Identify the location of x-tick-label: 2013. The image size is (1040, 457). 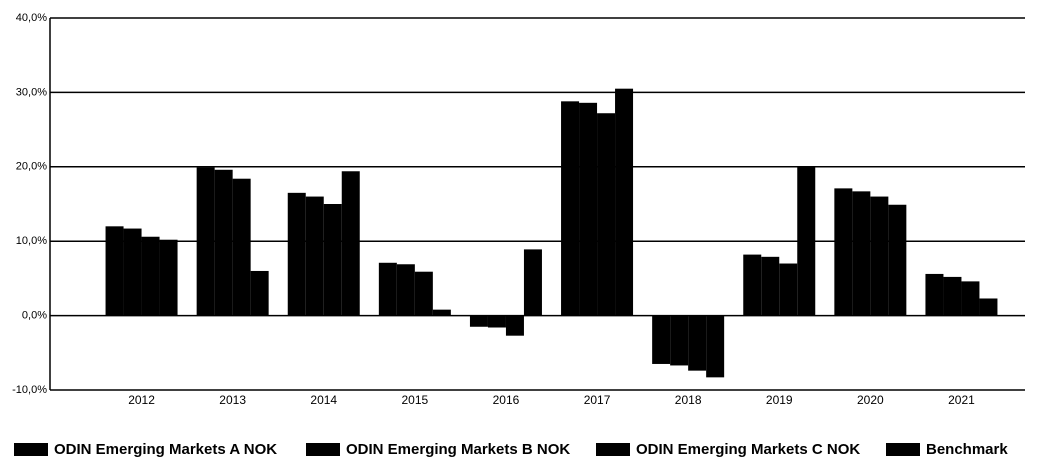
(232, 400).